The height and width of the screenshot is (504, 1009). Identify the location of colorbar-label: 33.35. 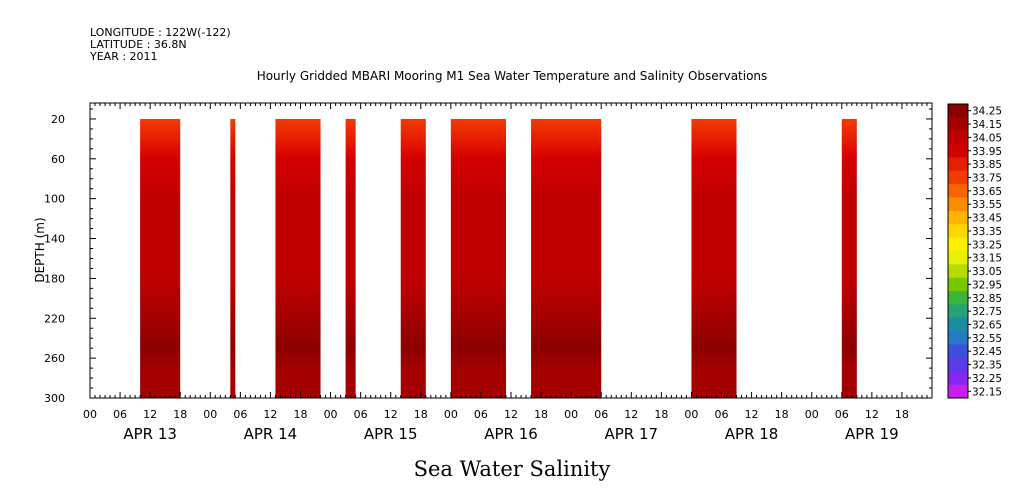
(987, 232).